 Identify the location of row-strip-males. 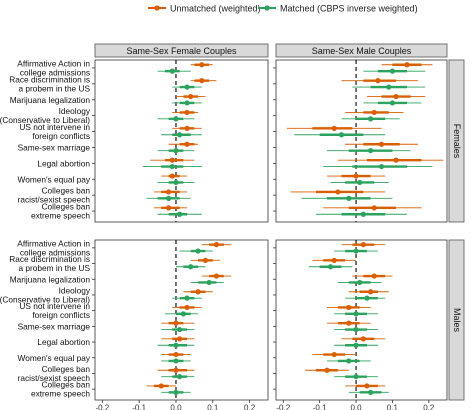
(456, 320).